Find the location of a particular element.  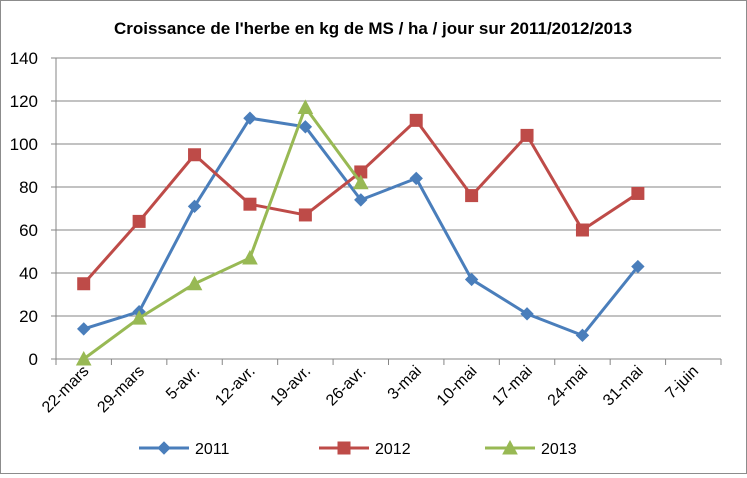

y-tick-label: 80 is located at coordinates (28, 187).